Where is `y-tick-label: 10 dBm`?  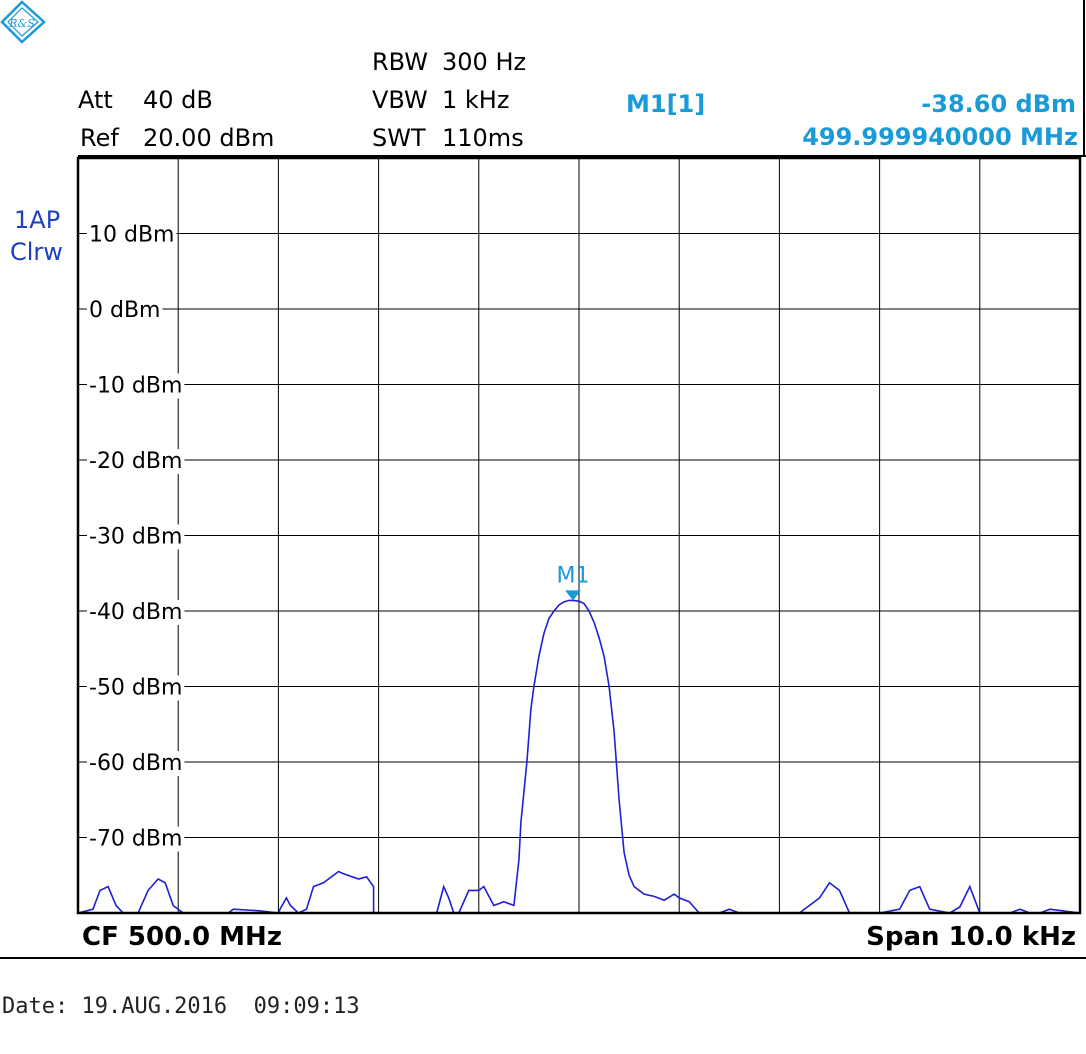
y-tick-label: 10 dBm is located at coordinates (131, 235).